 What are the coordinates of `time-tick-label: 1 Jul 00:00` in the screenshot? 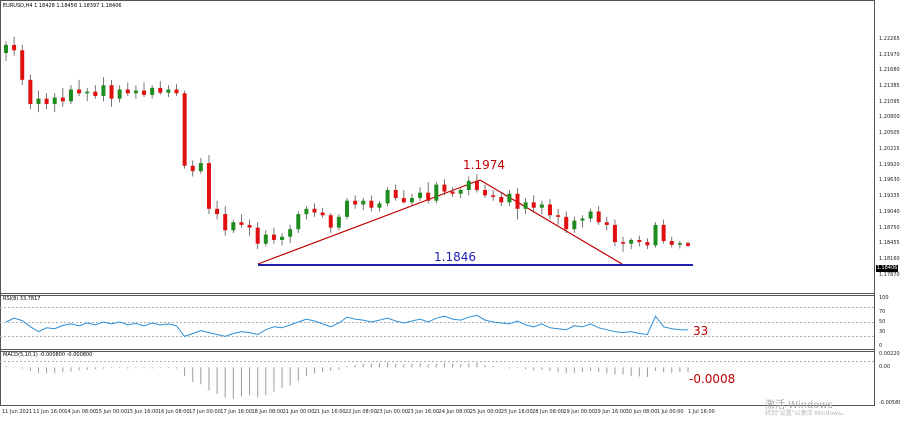 It's located at (670, 412).